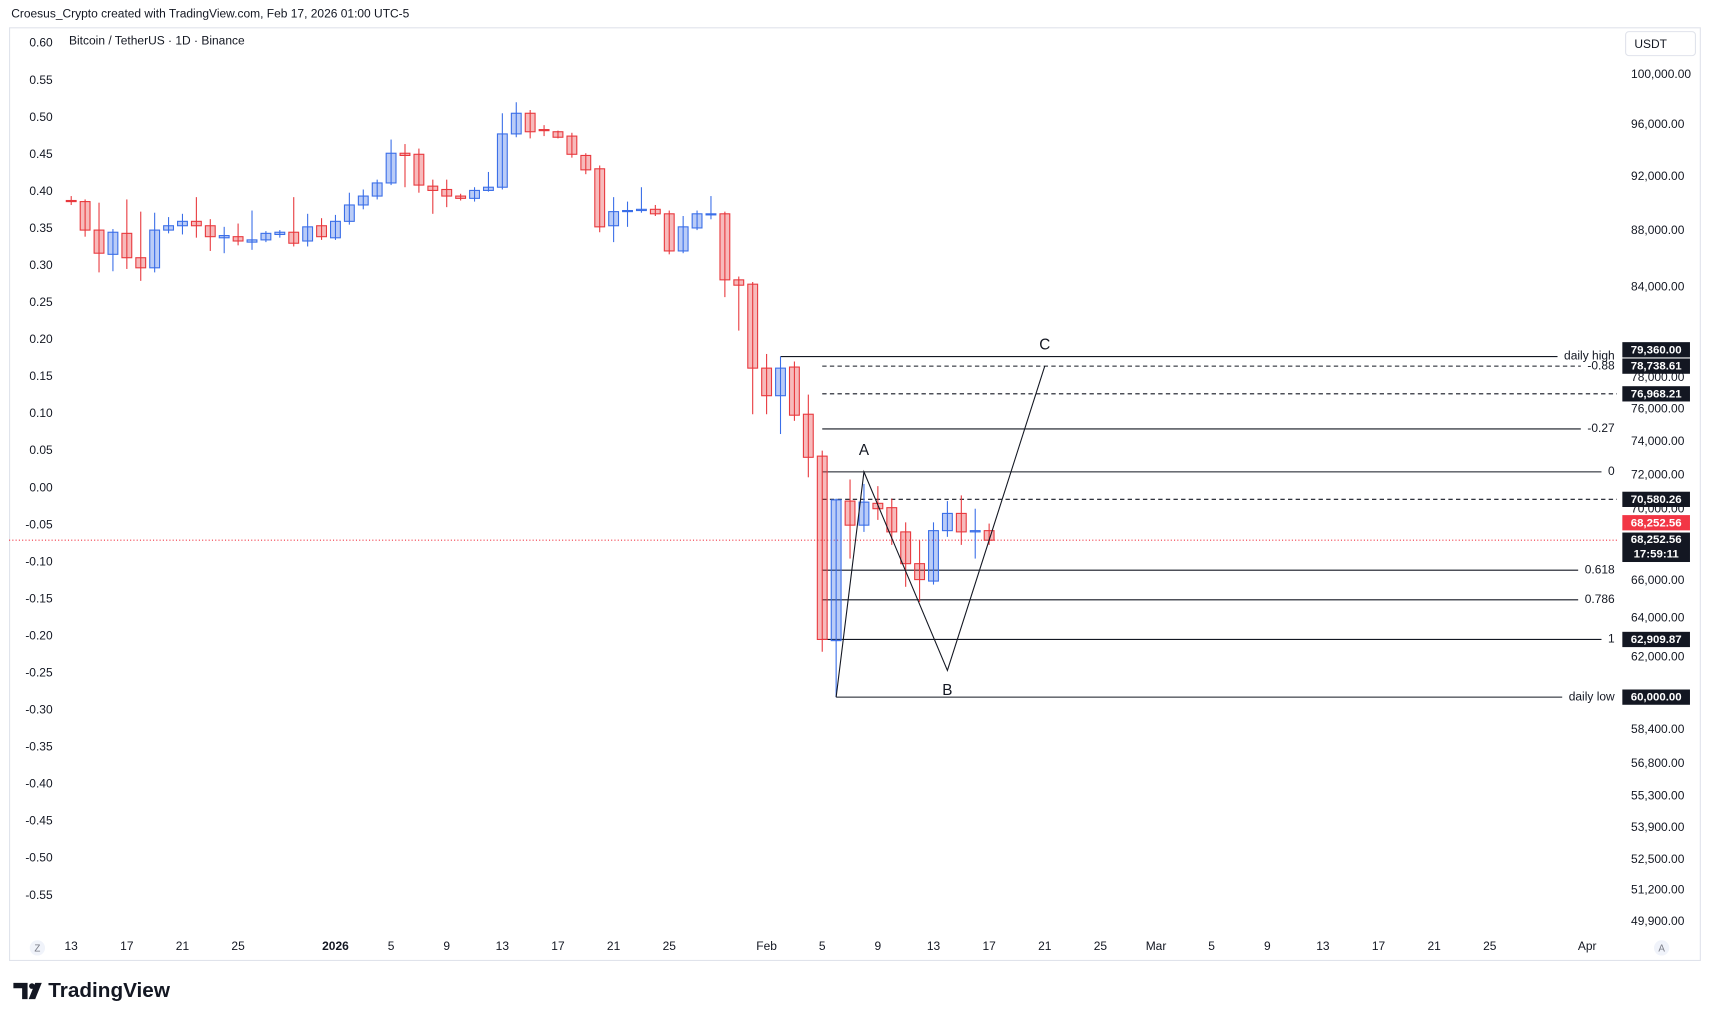 This screenshot has height=1021, width=1711. I want to click on y-tick-label: 52,500.00, so click(1658, 859).